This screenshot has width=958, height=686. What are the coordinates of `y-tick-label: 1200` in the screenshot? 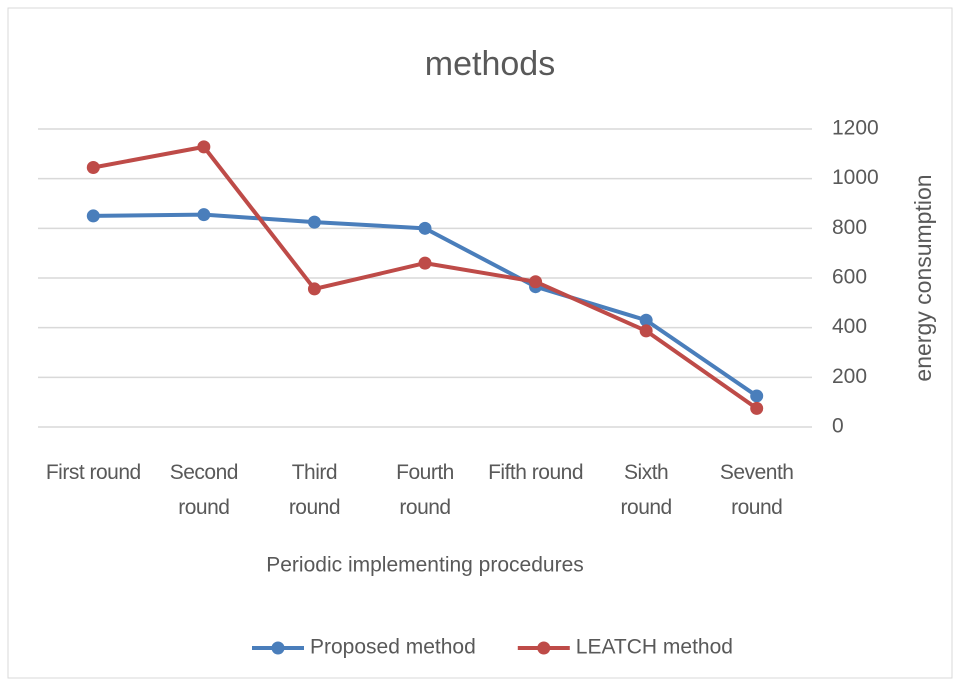 It's located at (855, 128).